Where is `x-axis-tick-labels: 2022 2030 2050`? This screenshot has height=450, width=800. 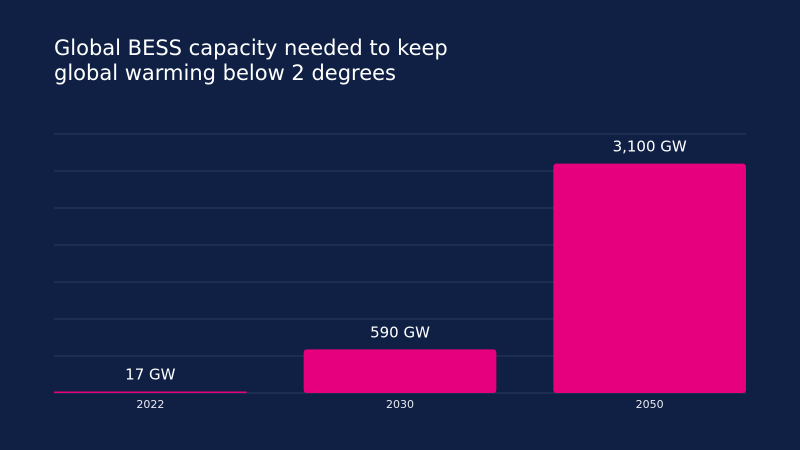
x-axis-tick-labels: 2022 2030 2050 is located at coordinates (399, 404).